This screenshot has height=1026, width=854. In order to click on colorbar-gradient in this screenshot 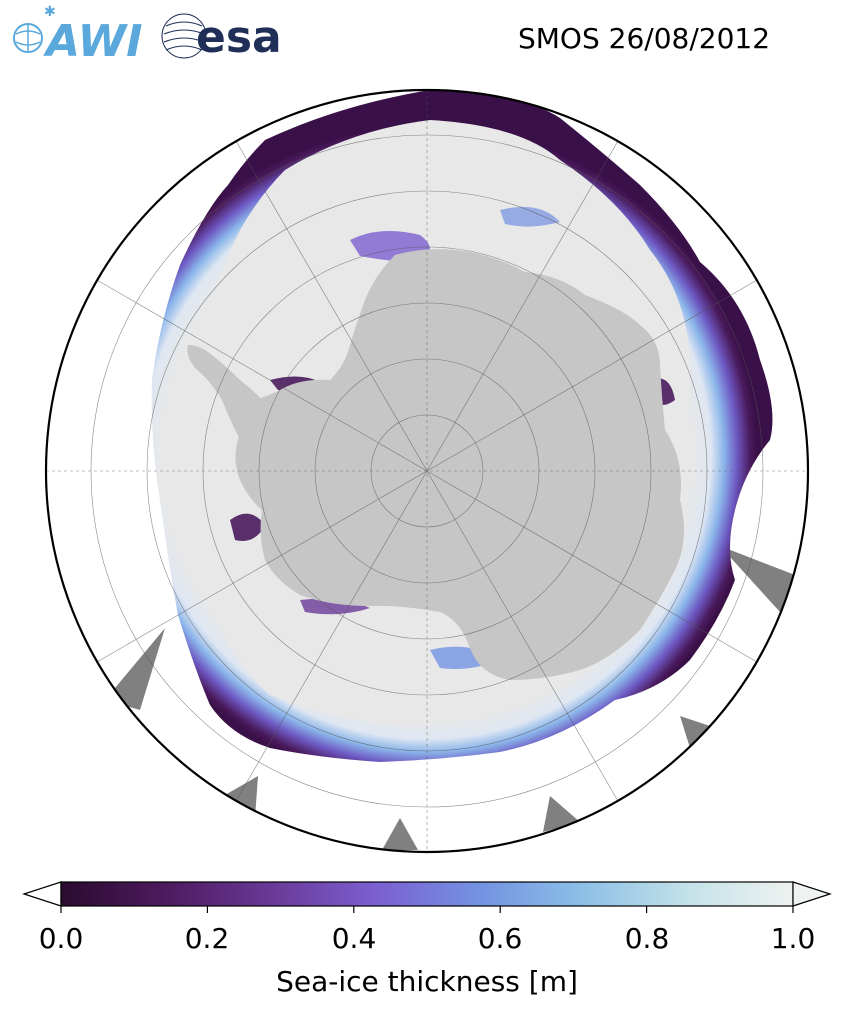, I will do `click(427, 894)`.